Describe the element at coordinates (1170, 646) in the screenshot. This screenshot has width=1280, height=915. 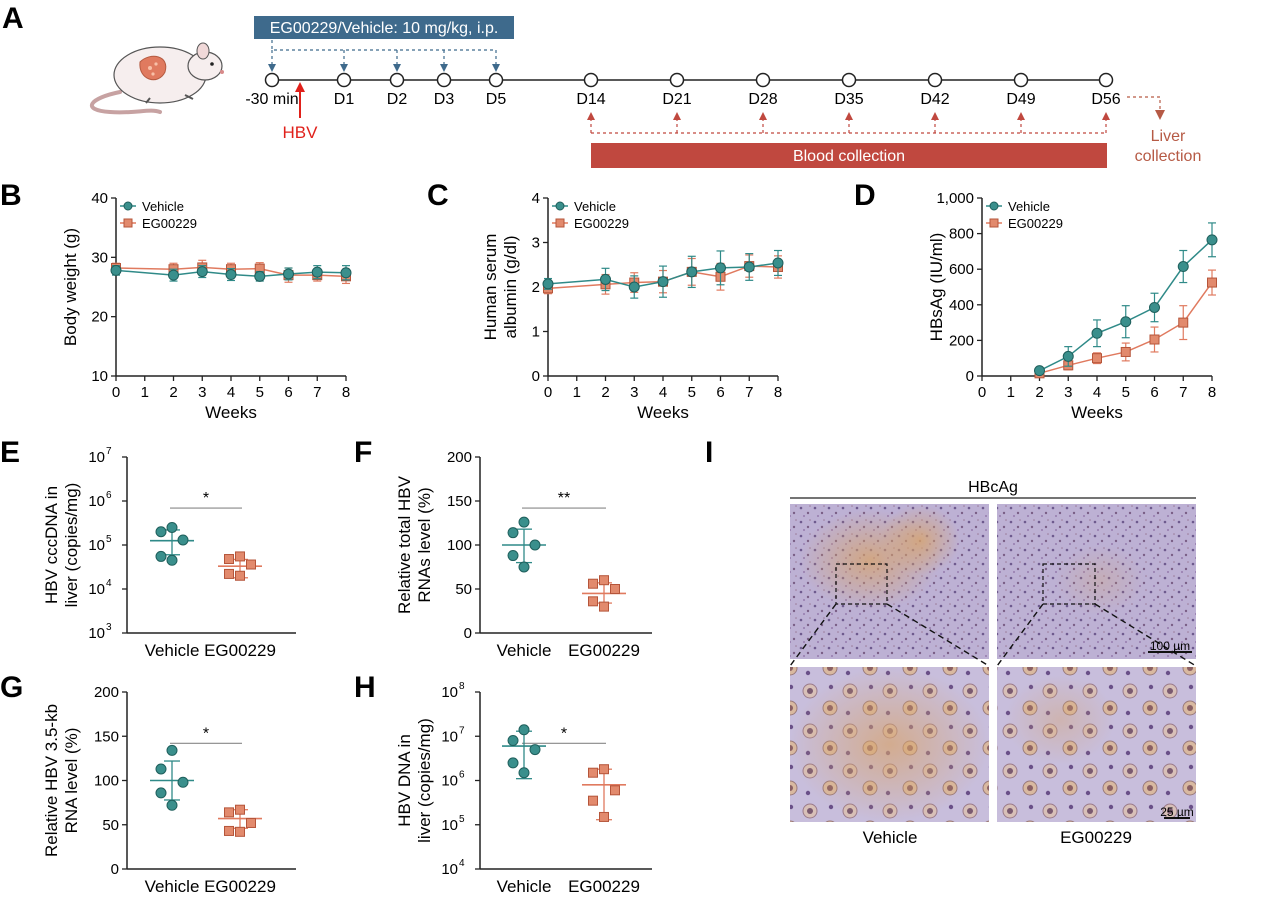
I see `scale-bar-100: 100 µm` at that location.